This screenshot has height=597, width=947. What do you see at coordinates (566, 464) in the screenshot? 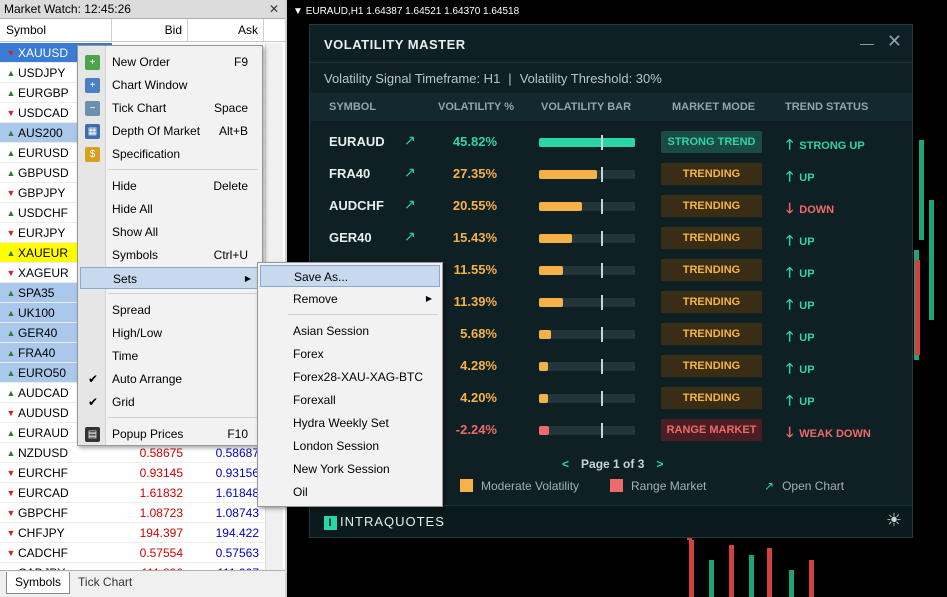
I see `prev-page-icon: <` at bounding box center [566, 464].